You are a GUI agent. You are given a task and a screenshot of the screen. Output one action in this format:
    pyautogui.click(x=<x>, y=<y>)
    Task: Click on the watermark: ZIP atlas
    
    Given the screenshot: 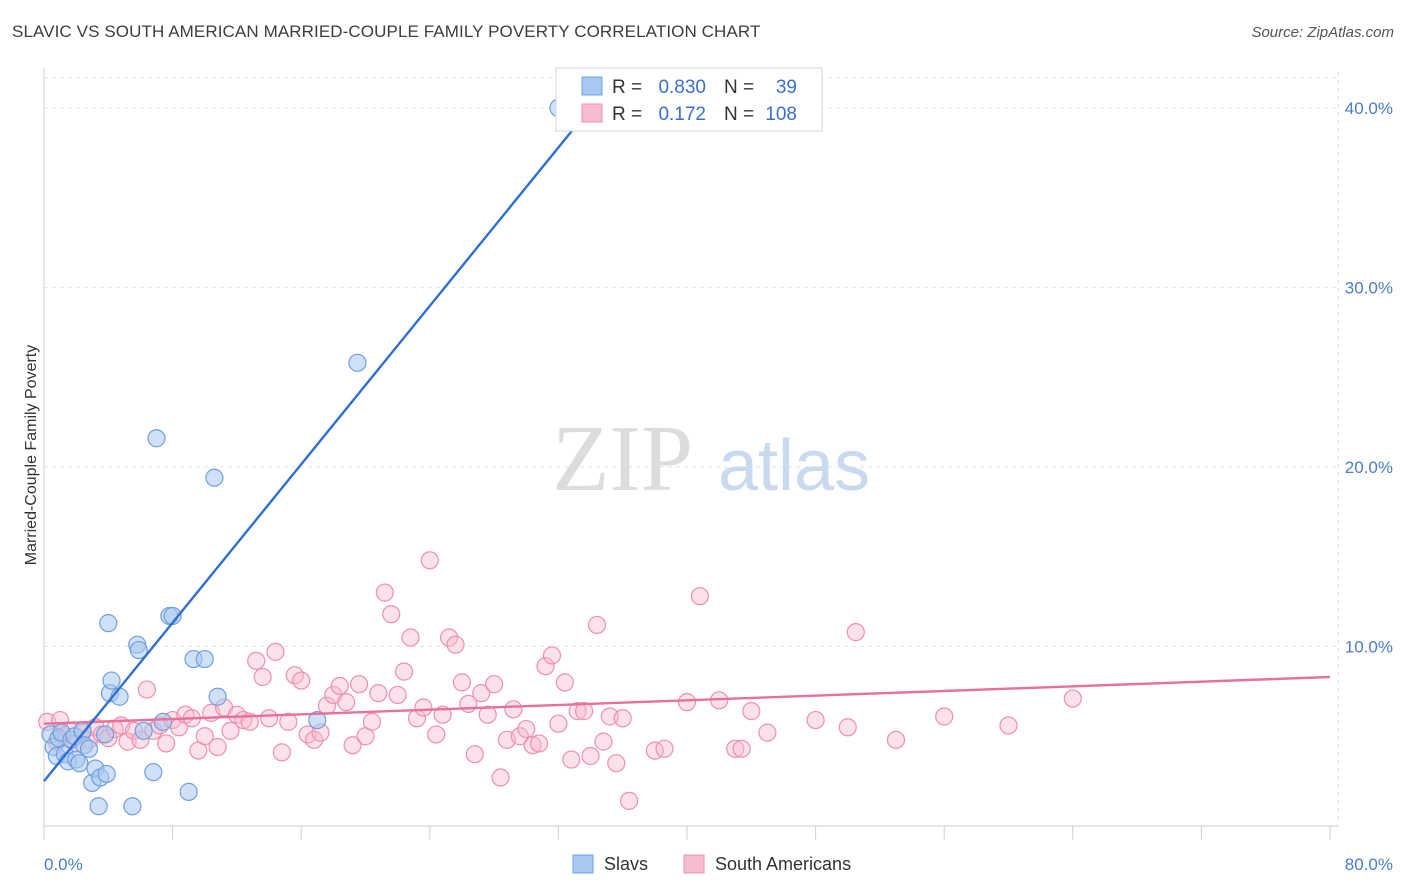 What is the action you would take?
    pyautogui.click(x=711, y=459)
    